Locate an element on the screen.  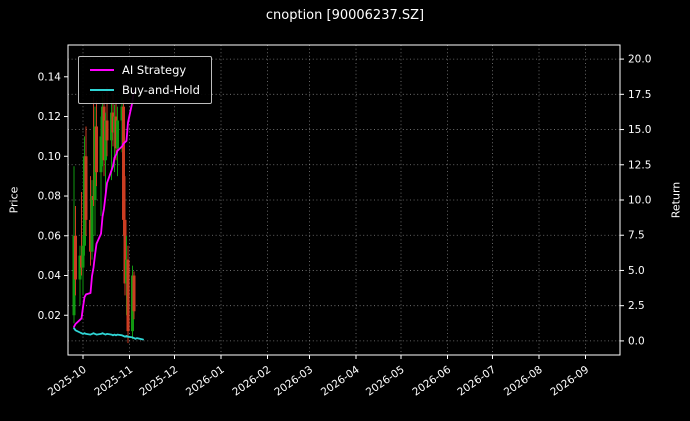
svg-text: 0.04 is located at coordinates (50, 276).